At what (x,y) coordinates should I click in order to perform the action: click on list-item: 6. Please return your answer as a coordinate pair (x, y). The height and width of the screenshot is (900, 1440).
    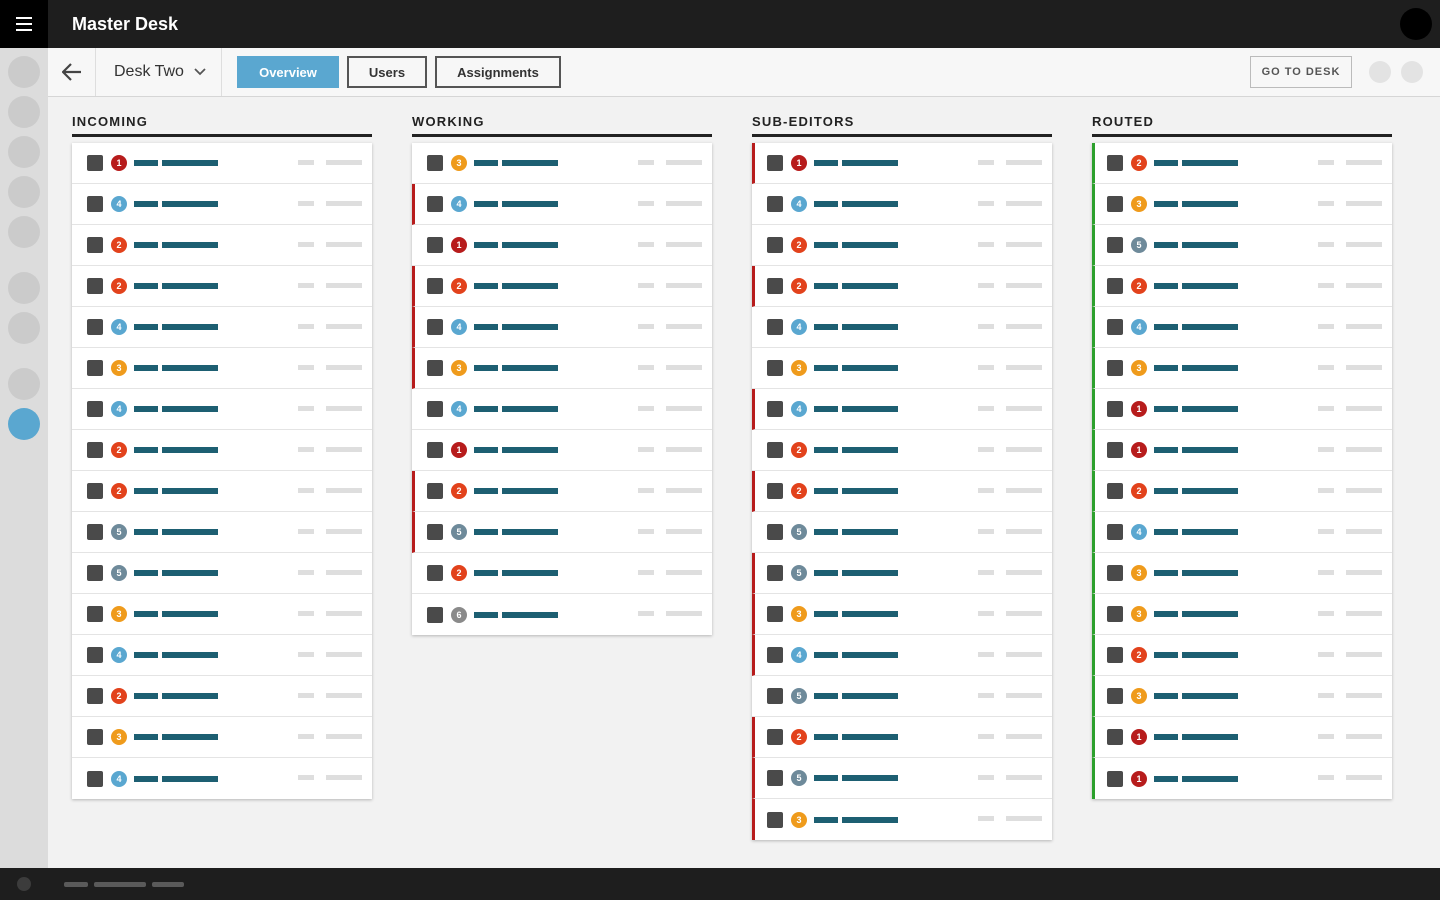
    Looking at the image, I should click on (562, 614).